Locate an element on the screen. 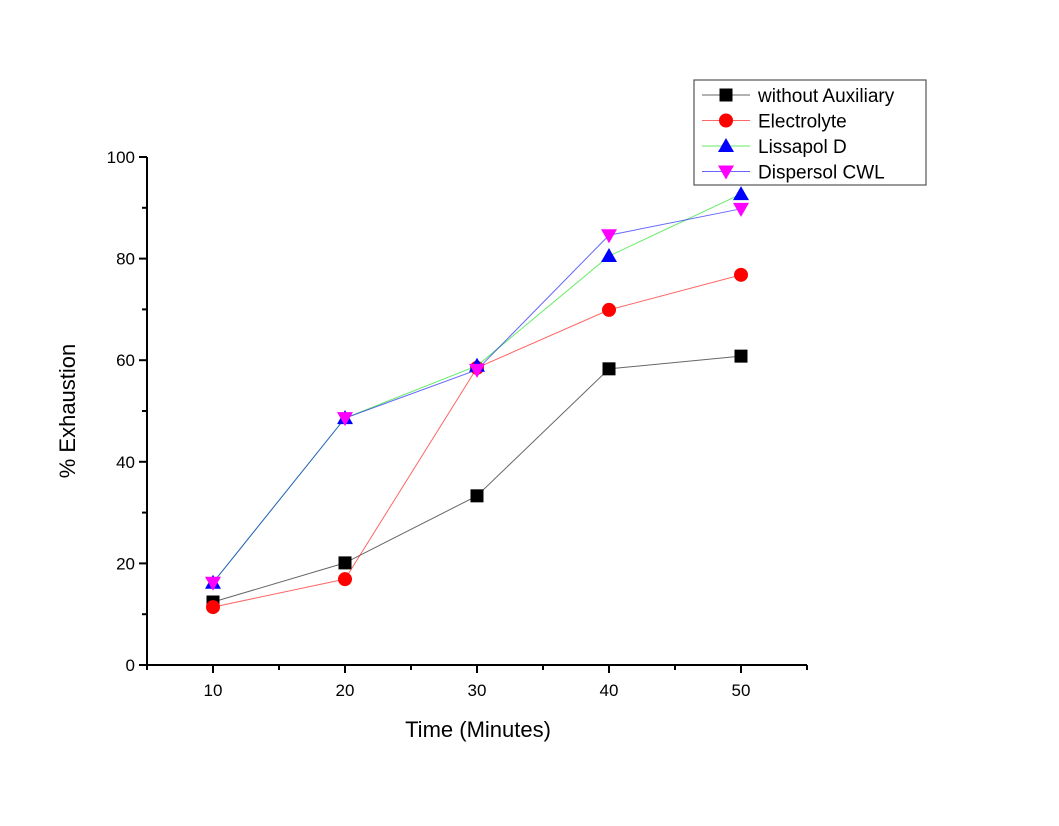  legend-item: Dispersol CWL is located at coordinates (793, 173).